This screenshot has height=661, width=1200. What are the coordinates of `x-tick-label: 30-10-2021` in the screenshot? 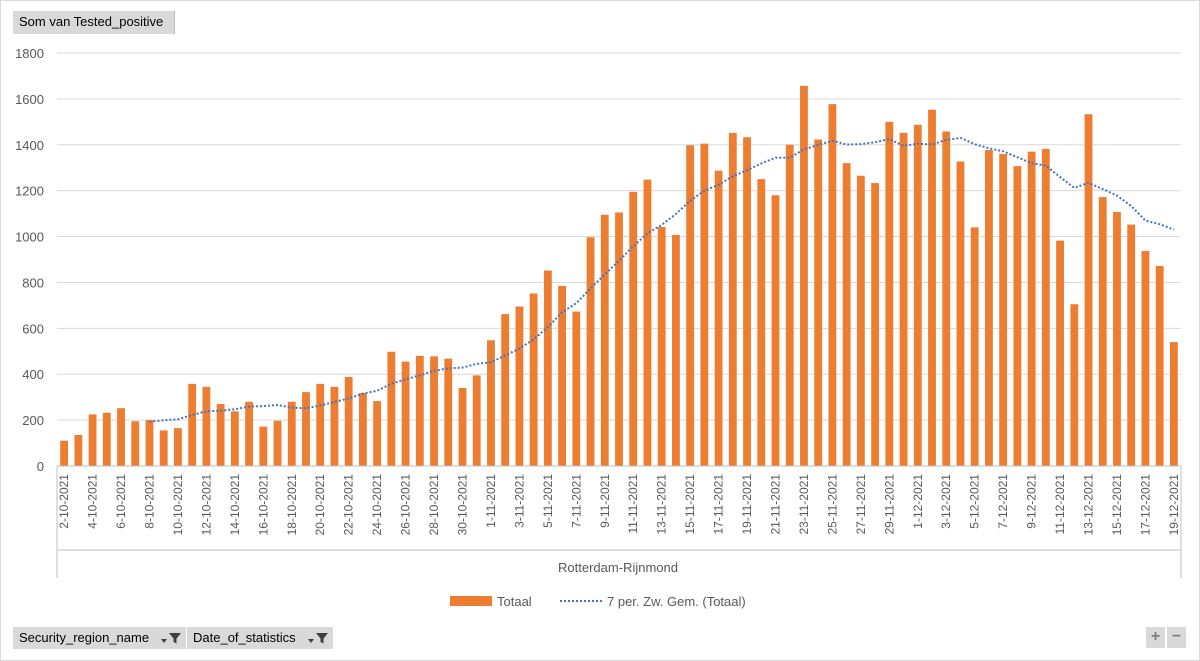 It's located at (462, 505).